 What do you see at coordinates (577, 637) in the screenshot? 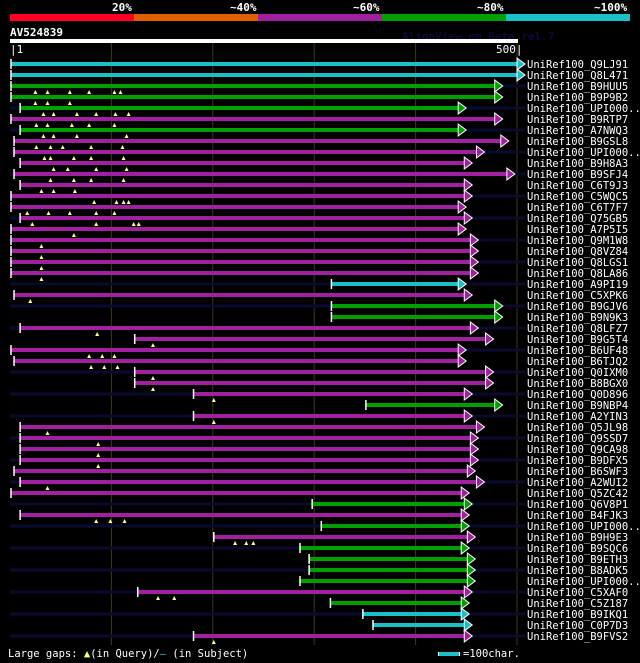
I see `hit-label: UniRef100_B9FVS2` at bounding box center [577, 637].